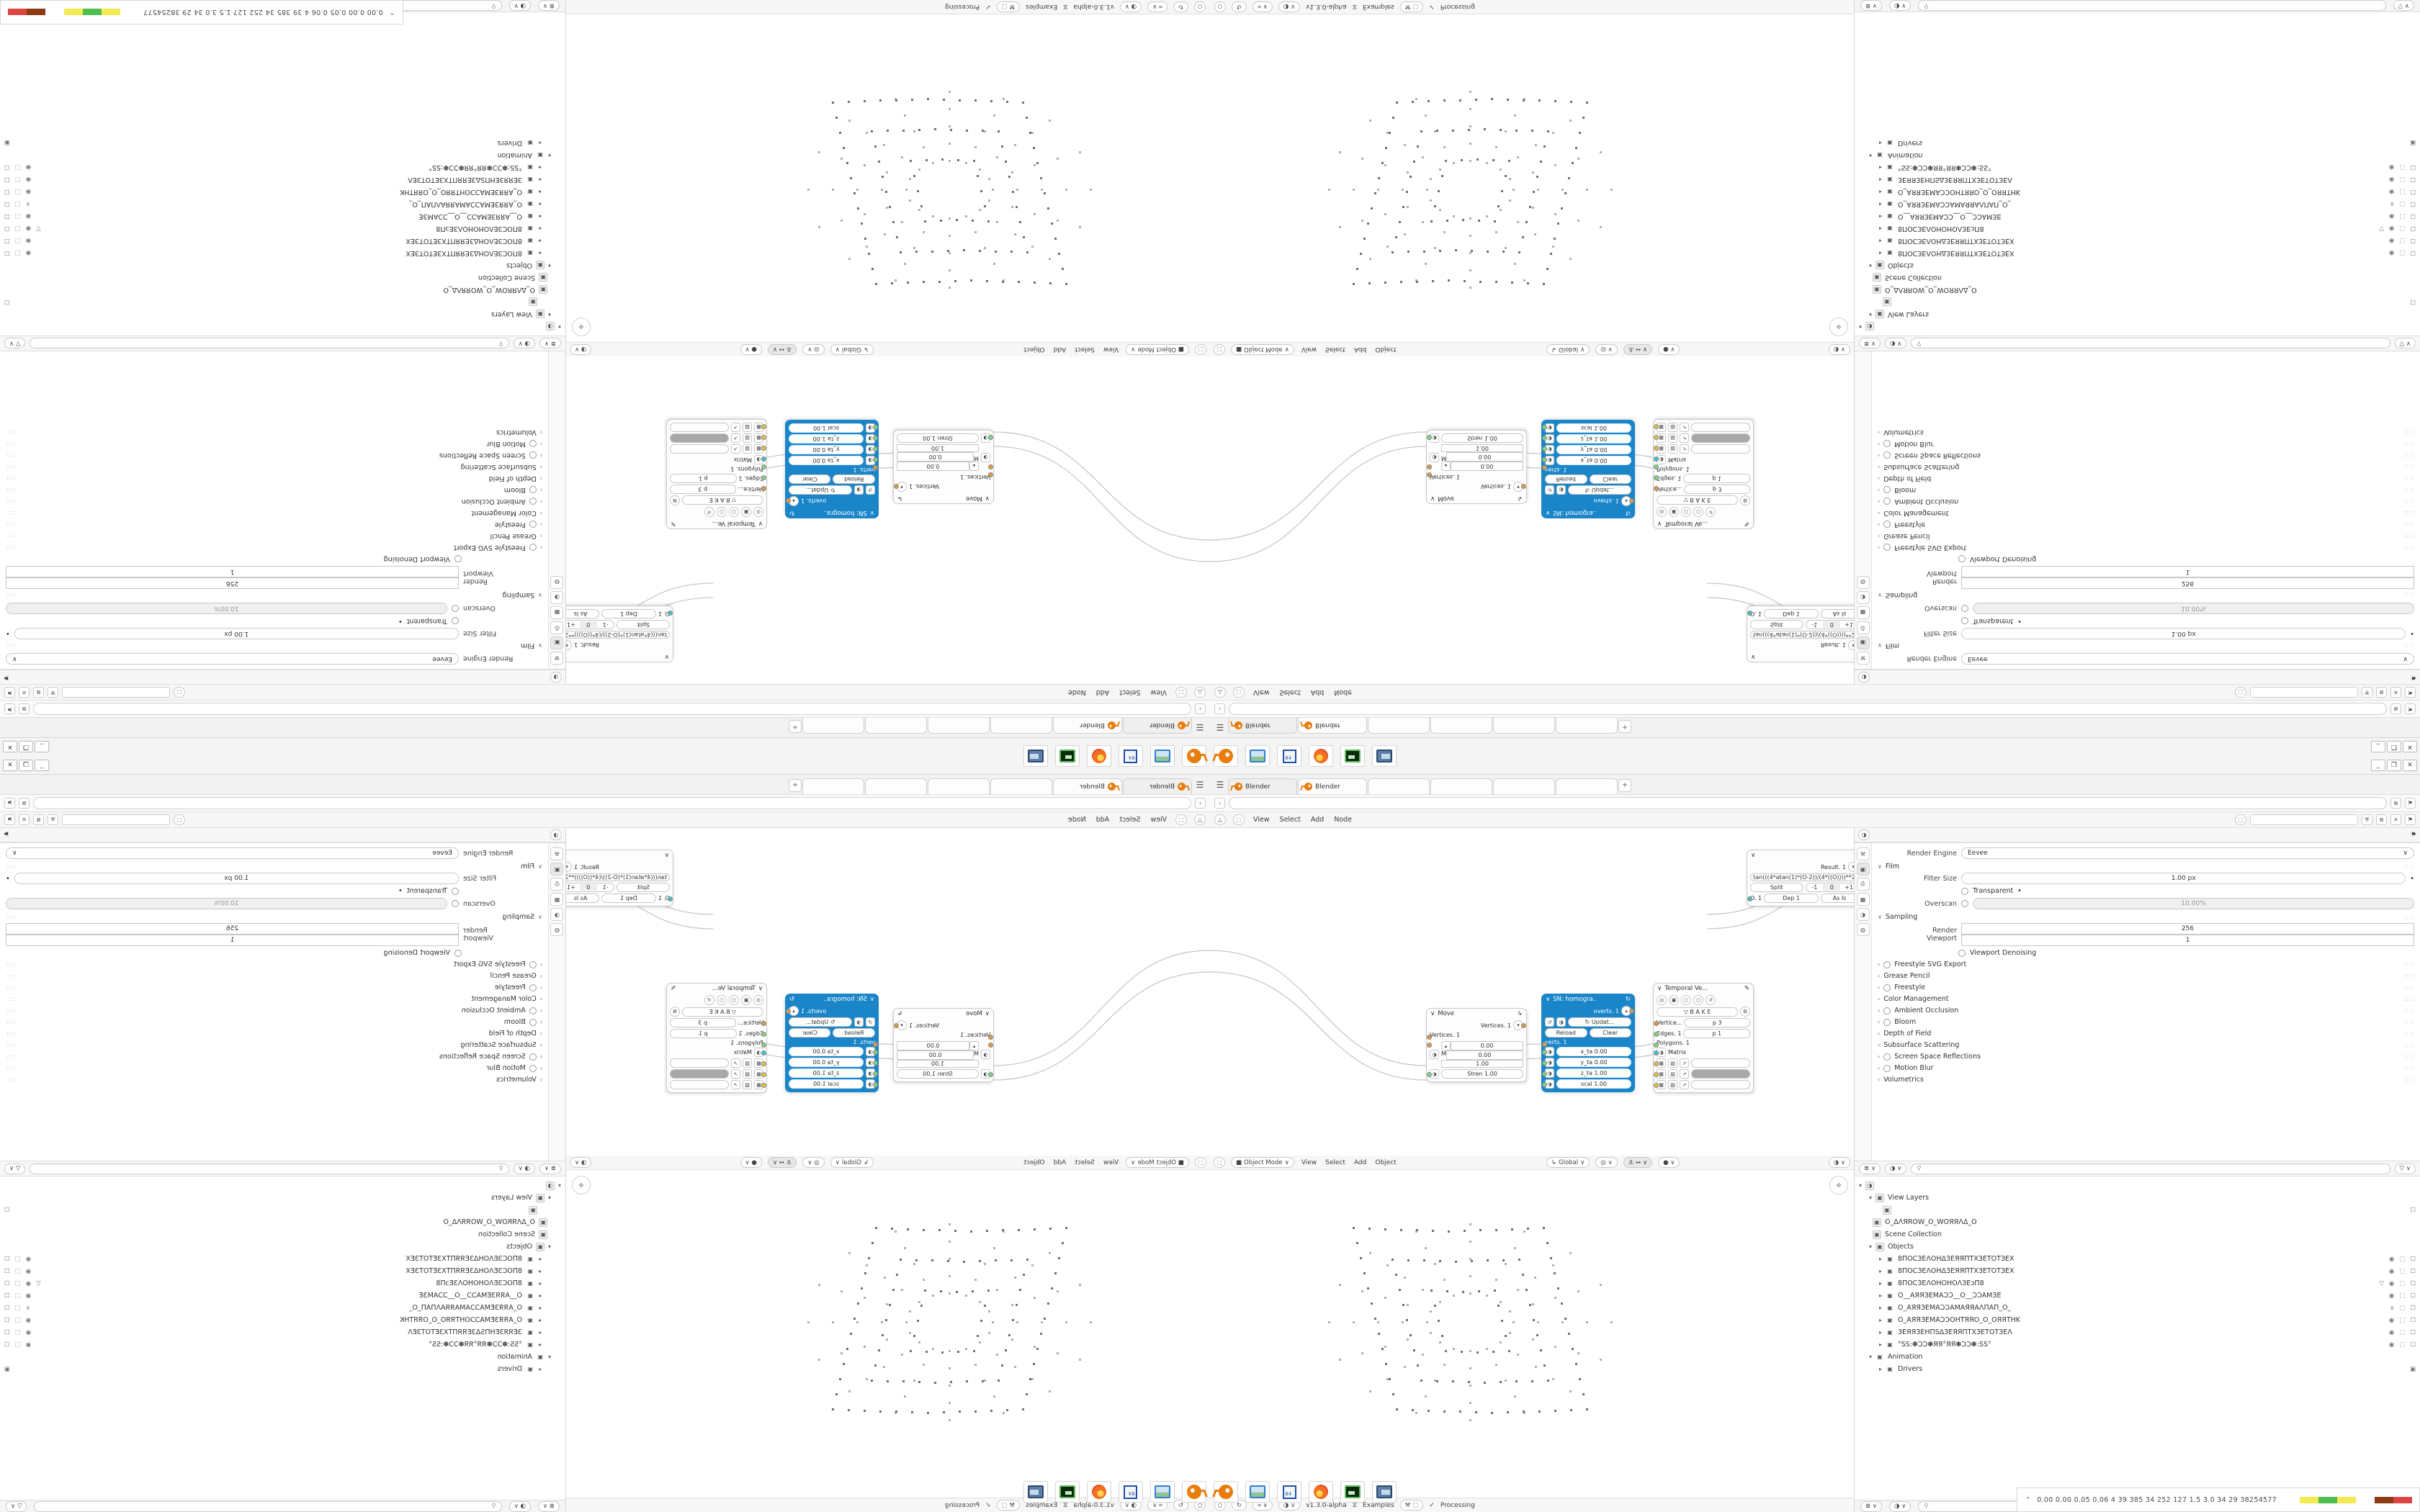 The height and width of the screenshot is (1512, 2420). I want to click on sphere-icon: ◑, so click(1434, 1054).